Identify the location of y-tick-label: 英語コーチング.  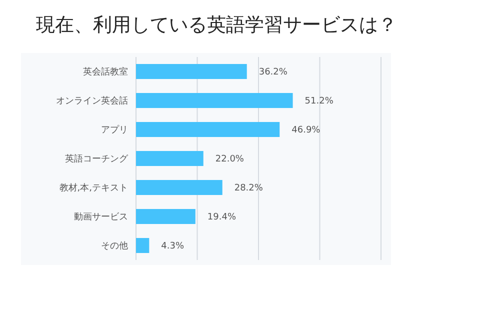
(97, 159).